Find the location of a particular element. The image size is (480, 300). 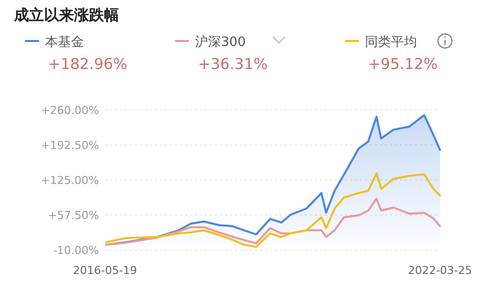

y-tick-label: +260.00% is located at coordinates (69, 110).